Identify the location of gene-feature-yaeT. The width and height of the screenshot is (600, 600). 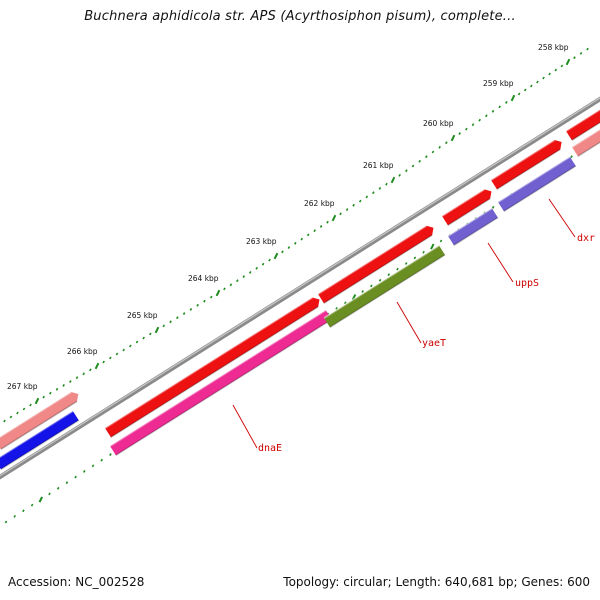
(384, 286).